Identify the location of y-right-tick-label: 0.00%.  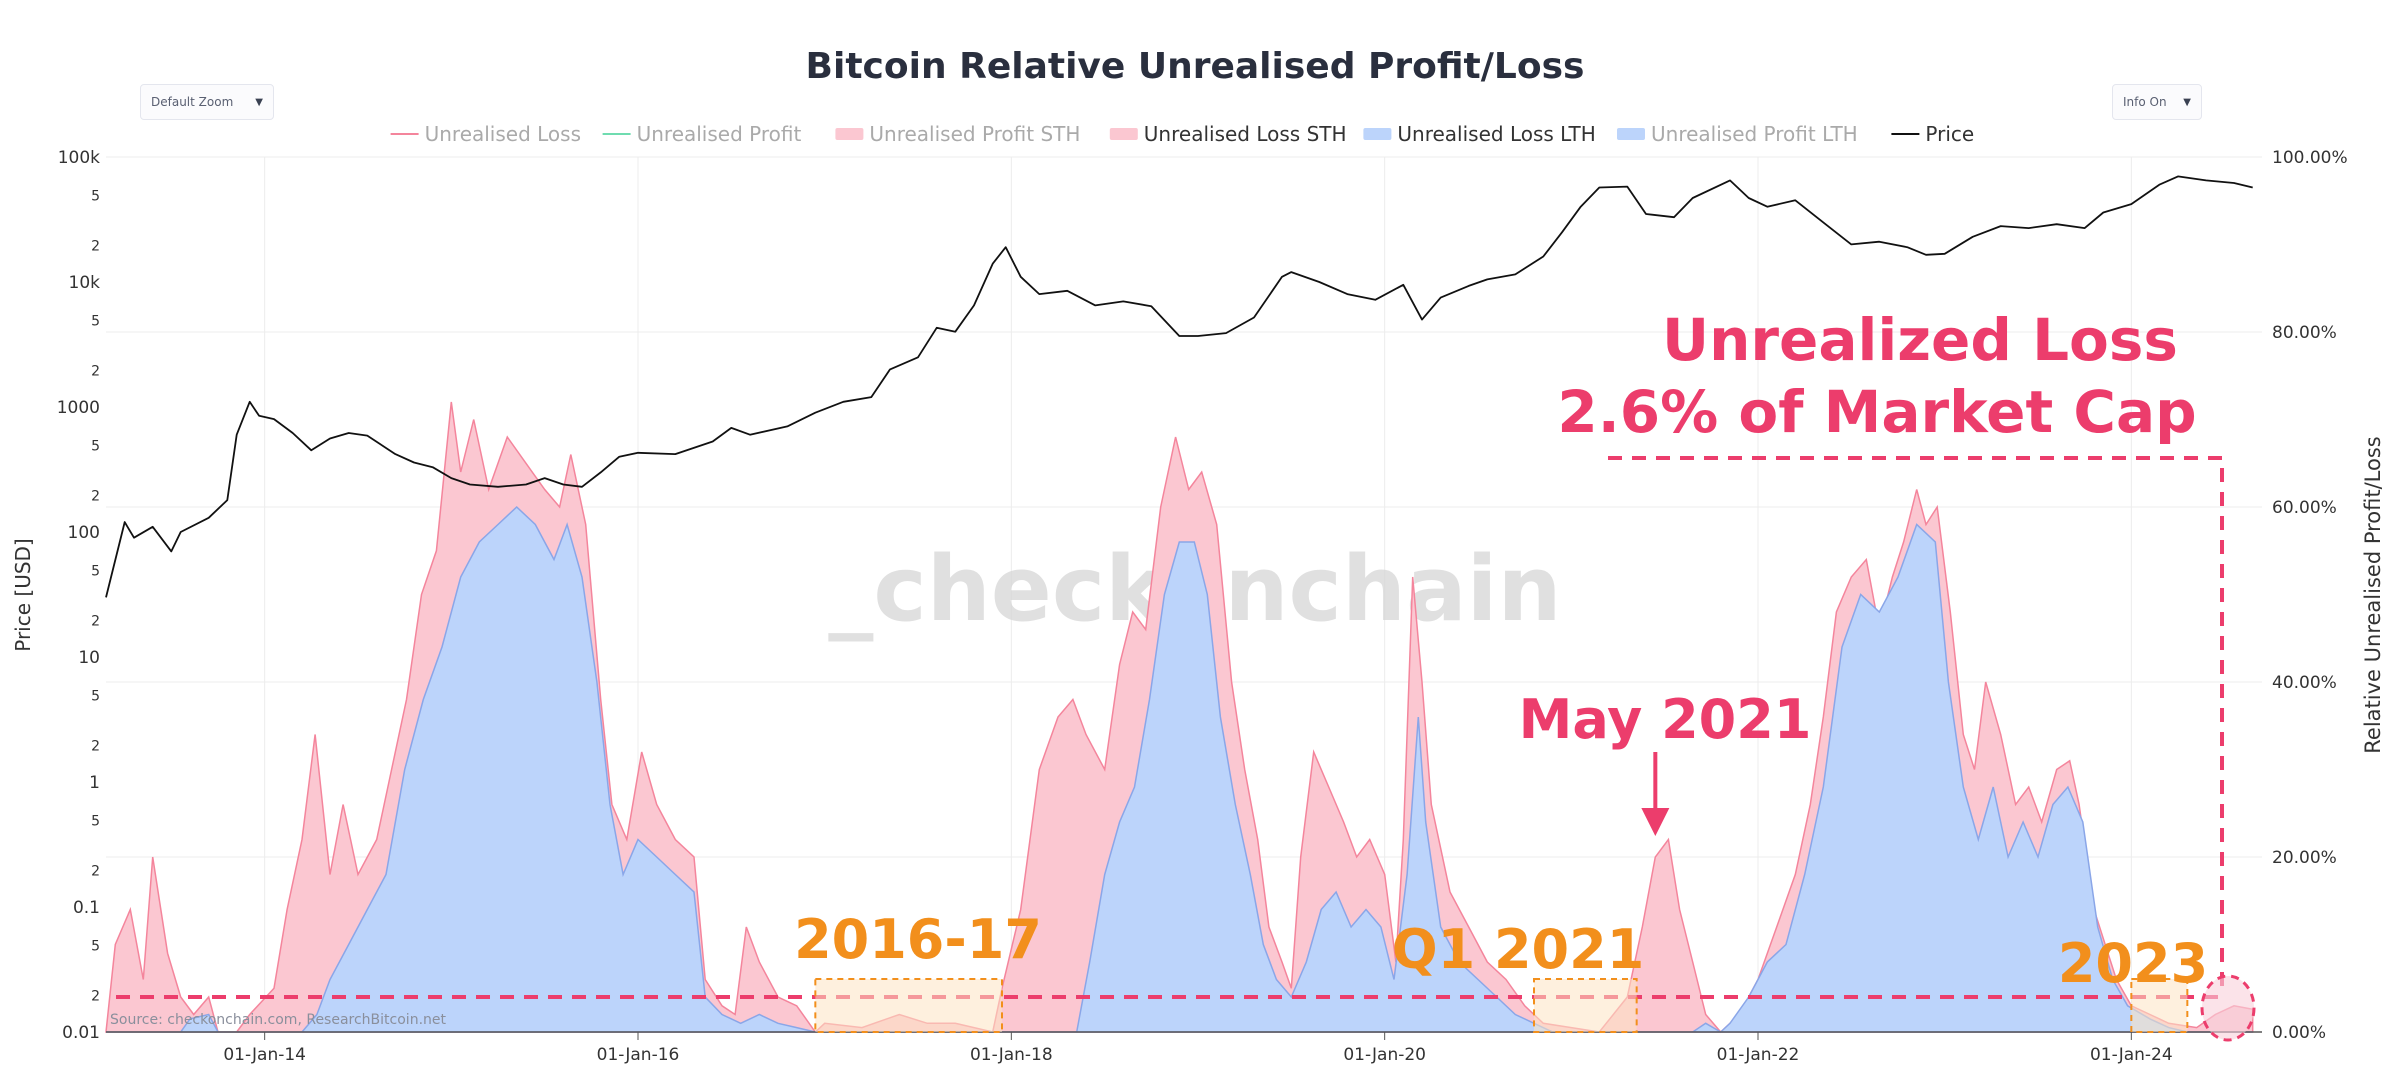
(2299, 1033).